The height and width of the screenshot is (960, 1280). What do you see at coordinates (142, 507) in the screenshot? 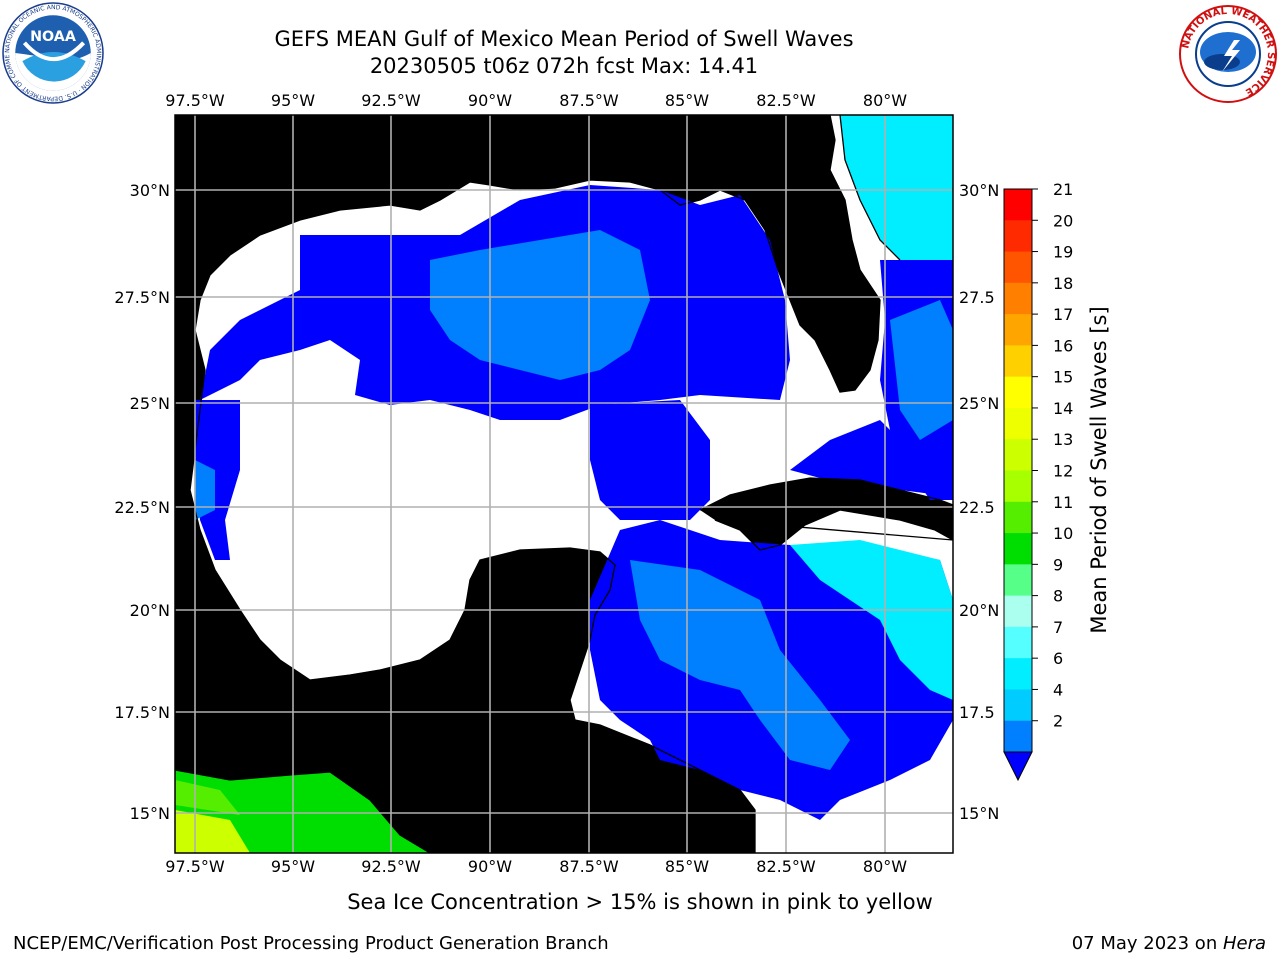
I see `lat-label: 22.5°N` at bounding box center [142, 507].